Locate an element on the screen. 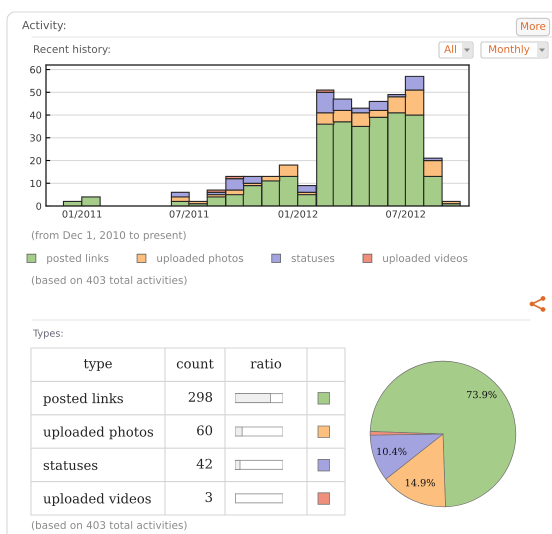 Image resolution: width=552 pixels, height=534 pixels. text: type is located at coordinates (98, 365).